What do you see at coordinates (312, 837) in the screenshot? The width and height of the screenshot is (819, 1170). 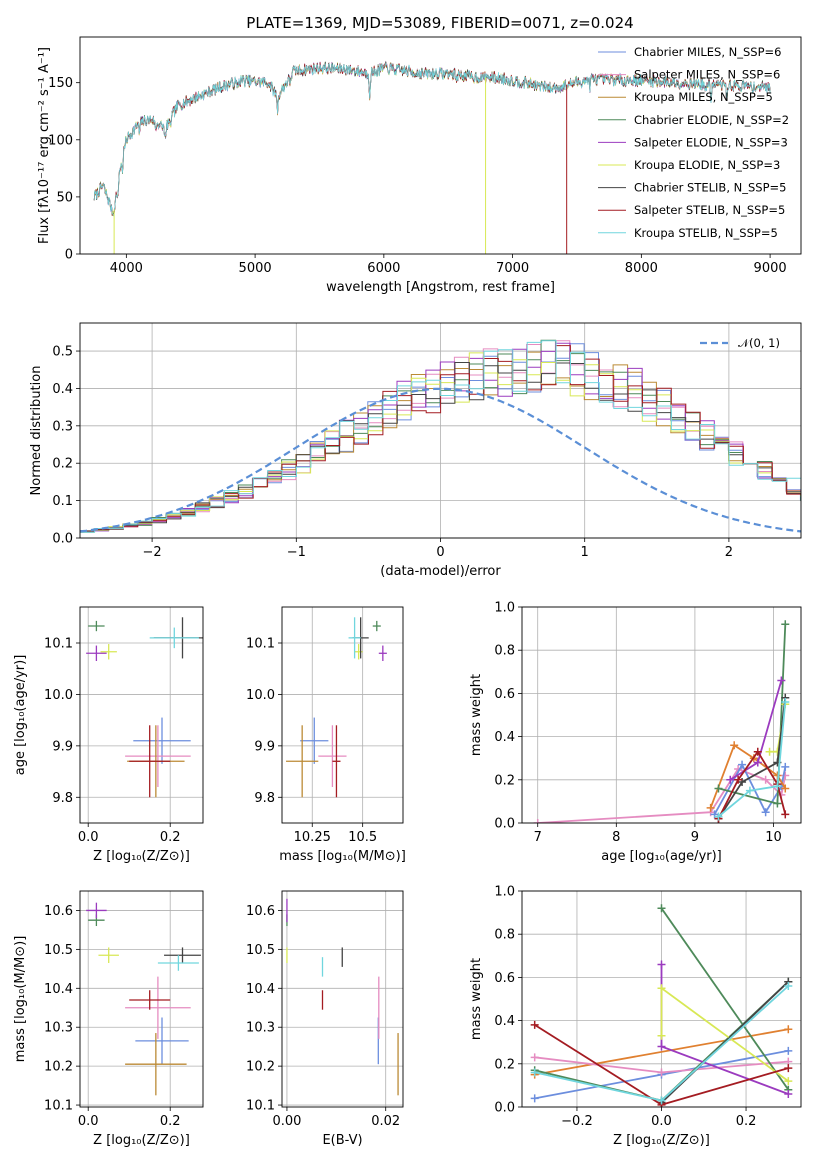 I see `x-tick-label: 10.25` at bounding box center [312, 837].